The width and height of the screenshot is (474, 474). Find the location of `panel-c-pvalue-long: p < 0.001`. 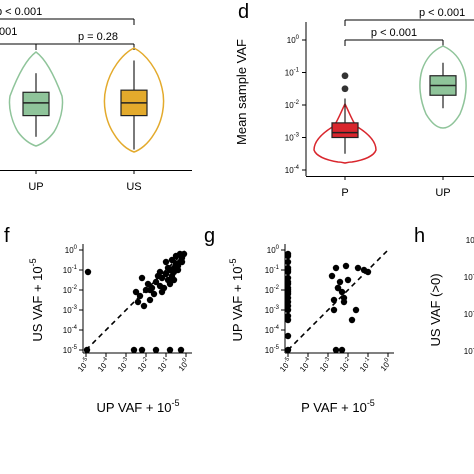

panel-c-pvalue-long: p < 0.001 is located at coordinates (21, 12).